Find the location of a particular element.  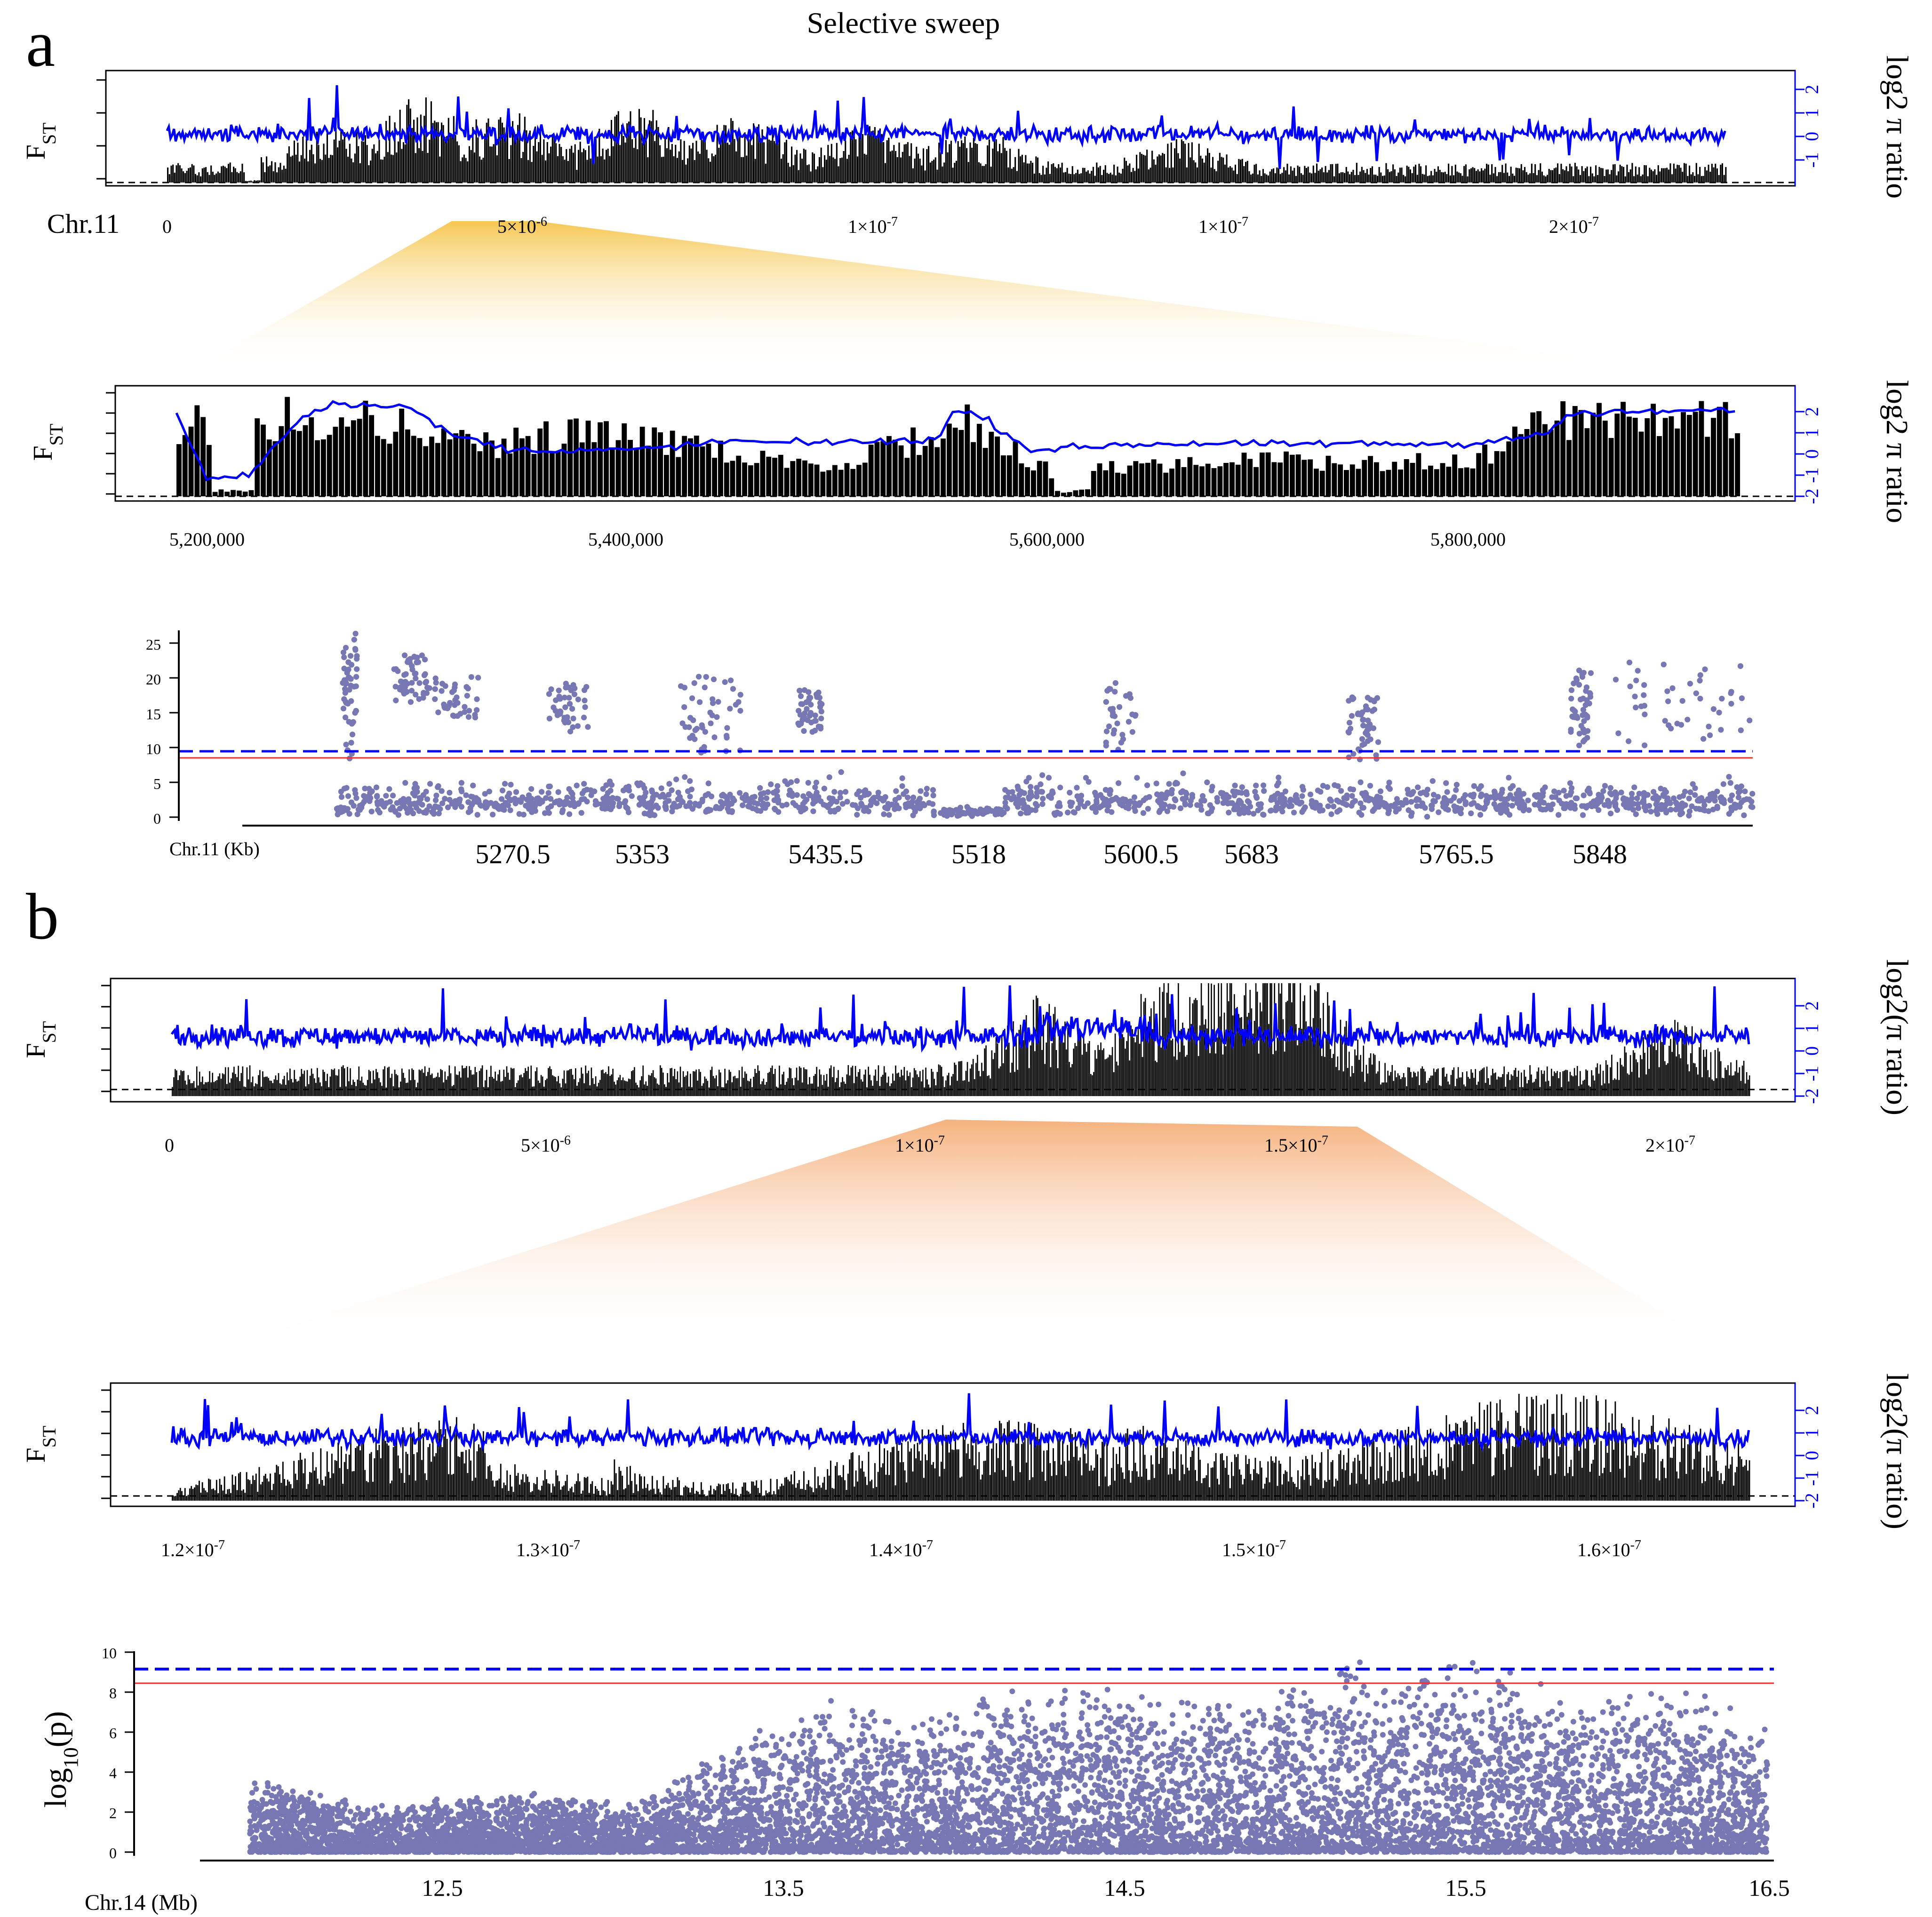

a2-xtick: 5,400,000 is located at coordinates (625, 539).